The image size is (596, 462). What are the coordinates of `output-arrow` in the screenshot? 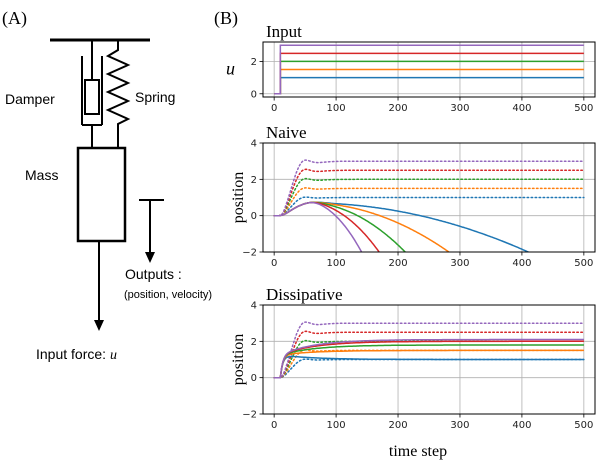 It's located at (151, 231).